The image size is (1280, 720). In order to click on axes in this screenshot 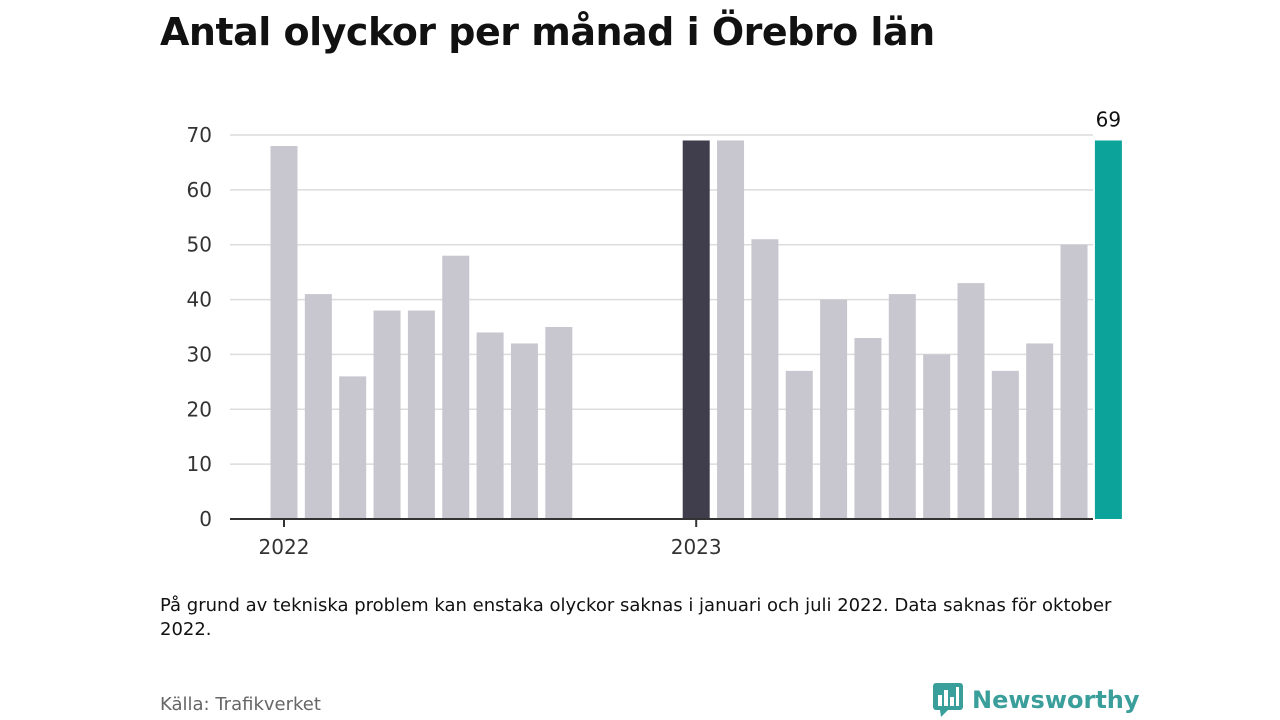, I will do `click(661, 522)`.